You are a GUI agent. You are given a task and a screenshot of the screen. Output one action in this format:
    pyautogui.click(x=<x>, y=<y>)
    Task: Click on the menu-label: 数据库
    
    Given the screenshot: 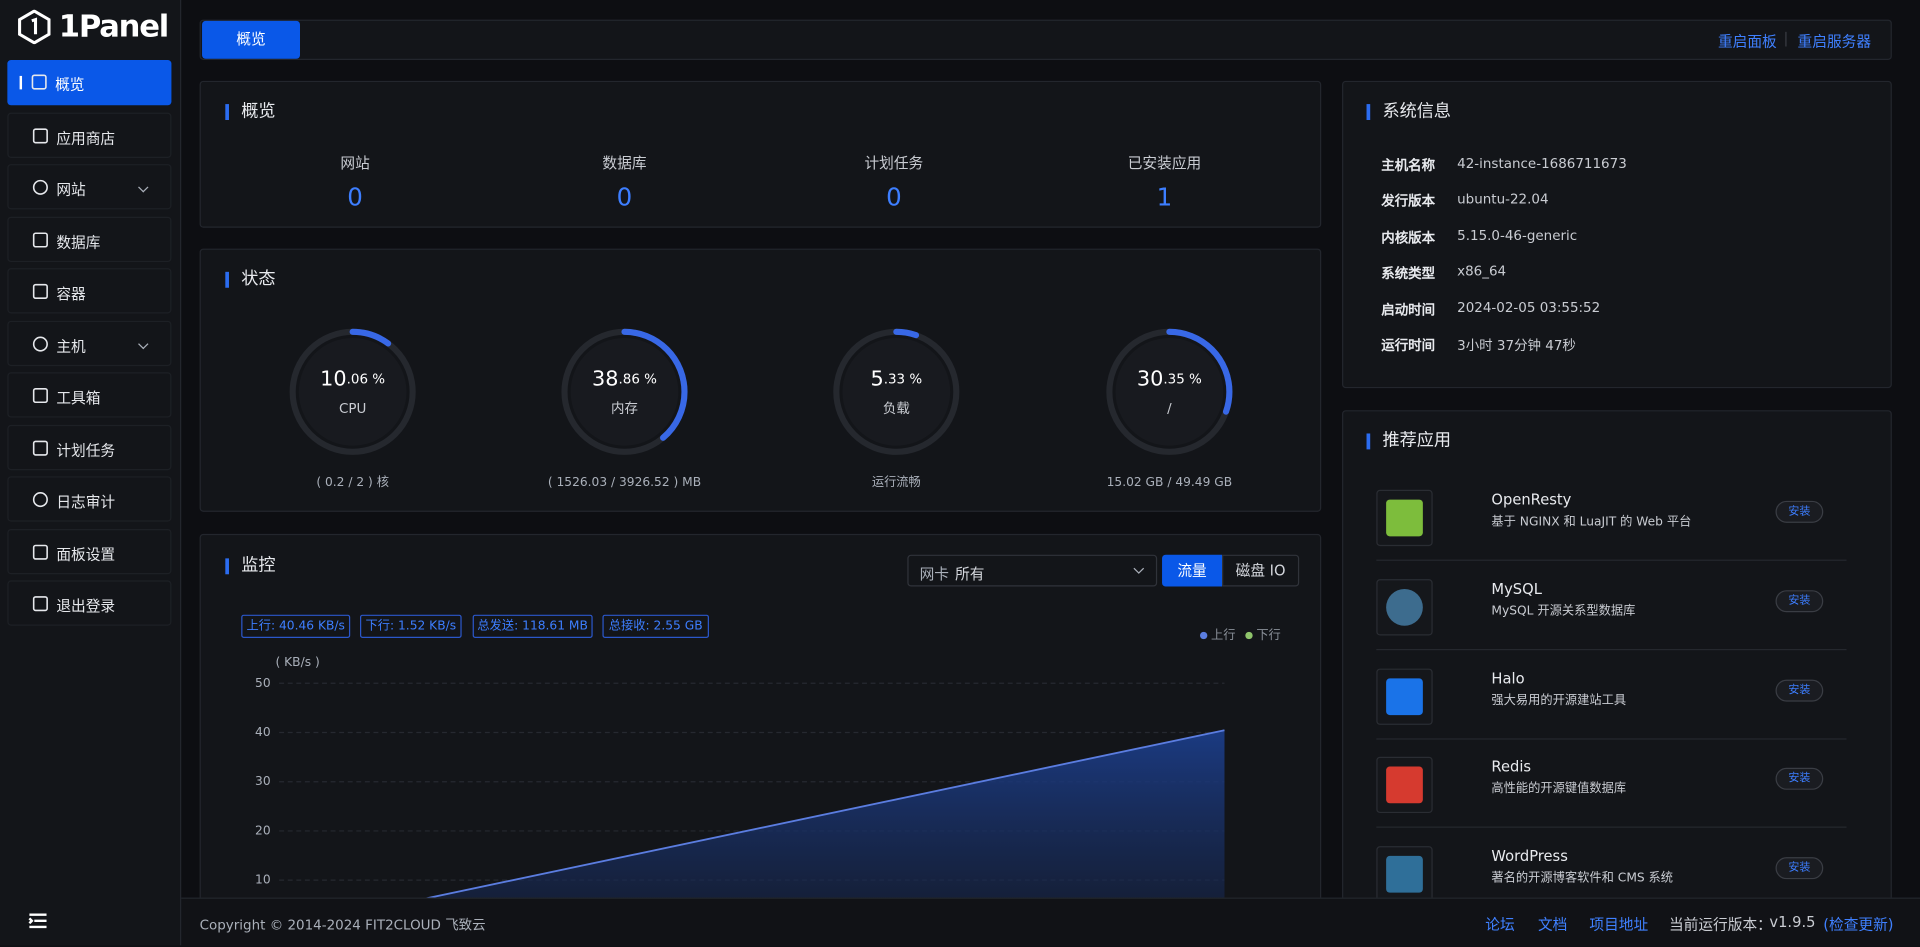 What is the action you would take?
    pyautogui.click(x=78, y=242)
    